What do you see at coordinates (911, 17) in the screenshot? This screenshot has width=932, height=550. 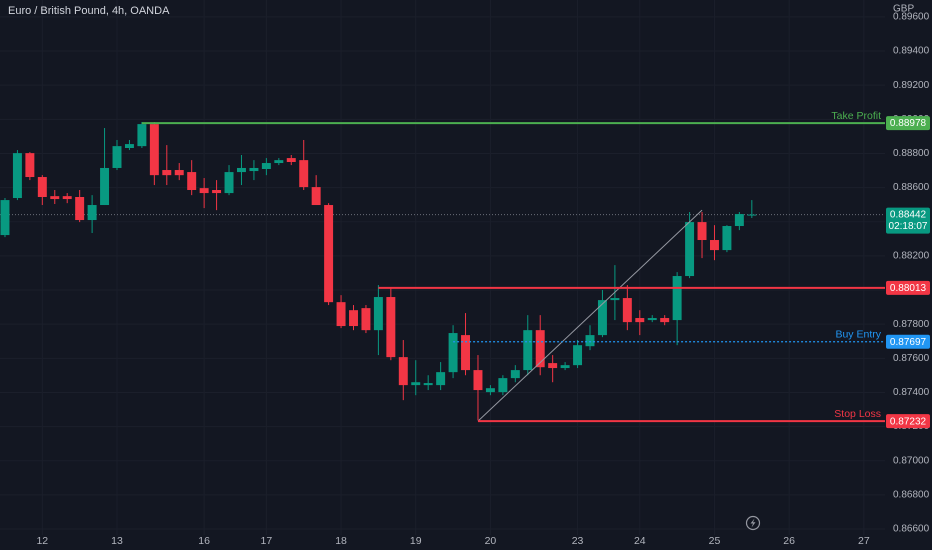 I see `y-tick-label: 0.89600` at bounding box center [911, 17].